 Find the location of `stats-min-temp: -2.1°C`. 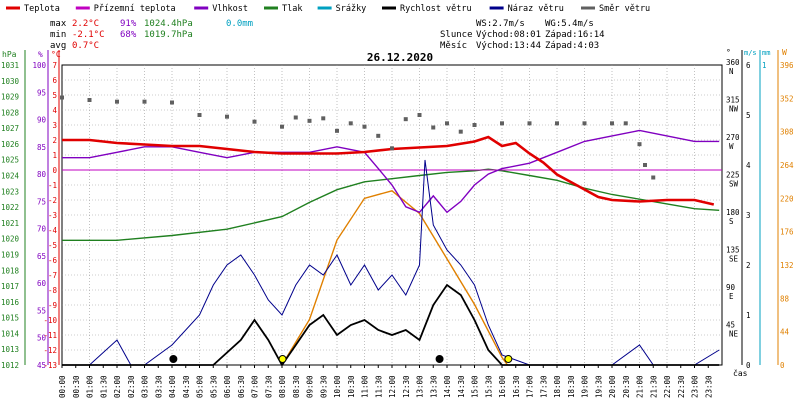

stats-min-temp: -2.1°C is located at coordinates (88, 35).